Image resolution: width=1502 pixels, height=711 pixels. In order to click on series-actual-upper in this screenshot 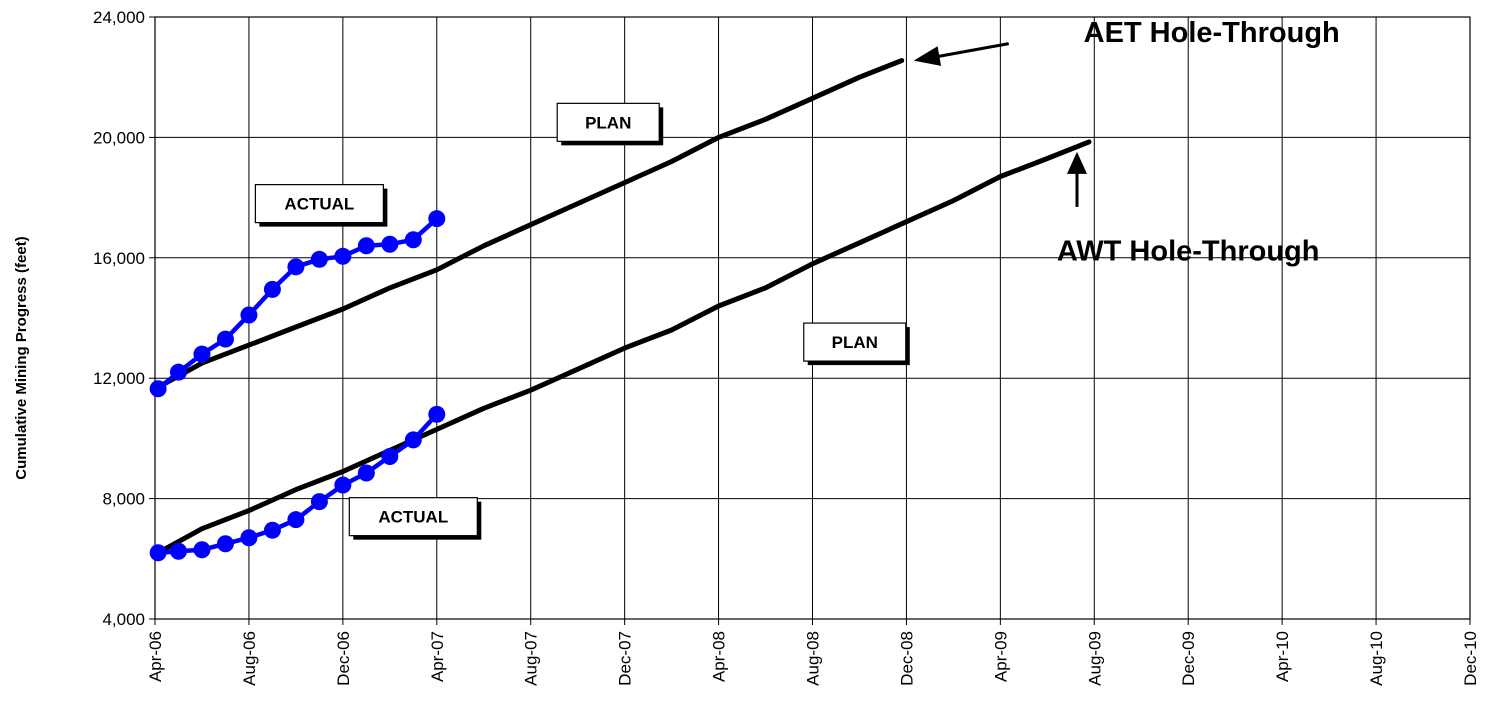, I will do `click(297, 304)`.